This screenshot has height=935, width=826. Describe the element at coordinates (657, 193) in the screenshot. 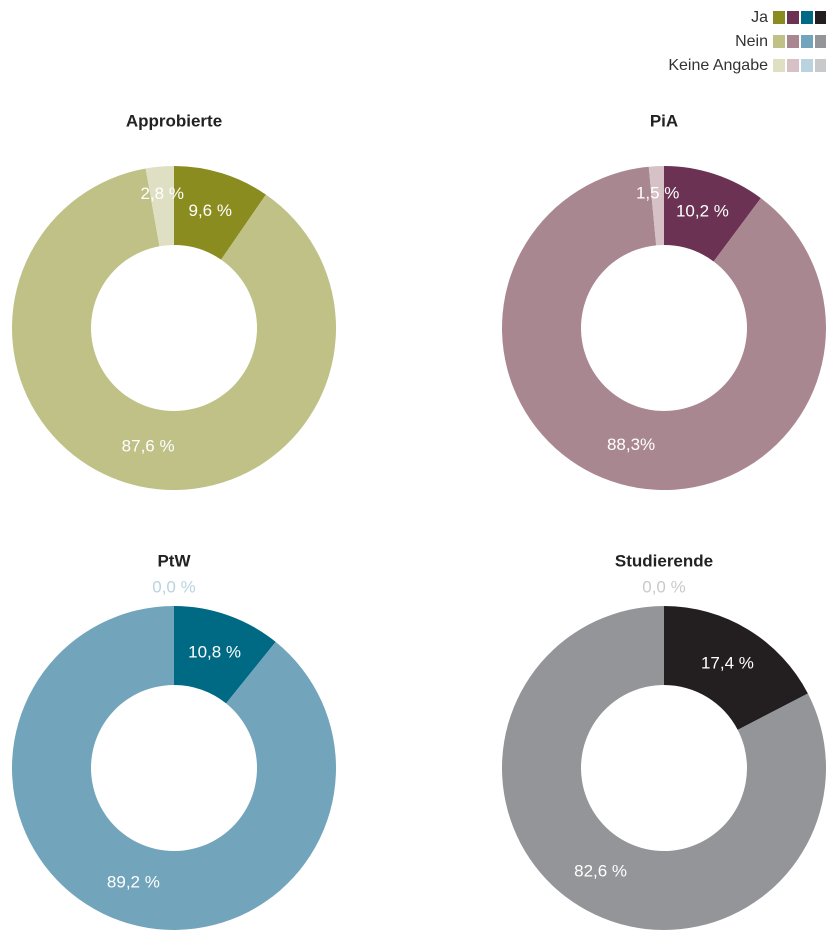

I see `data-label: 1,5 %` at that location.